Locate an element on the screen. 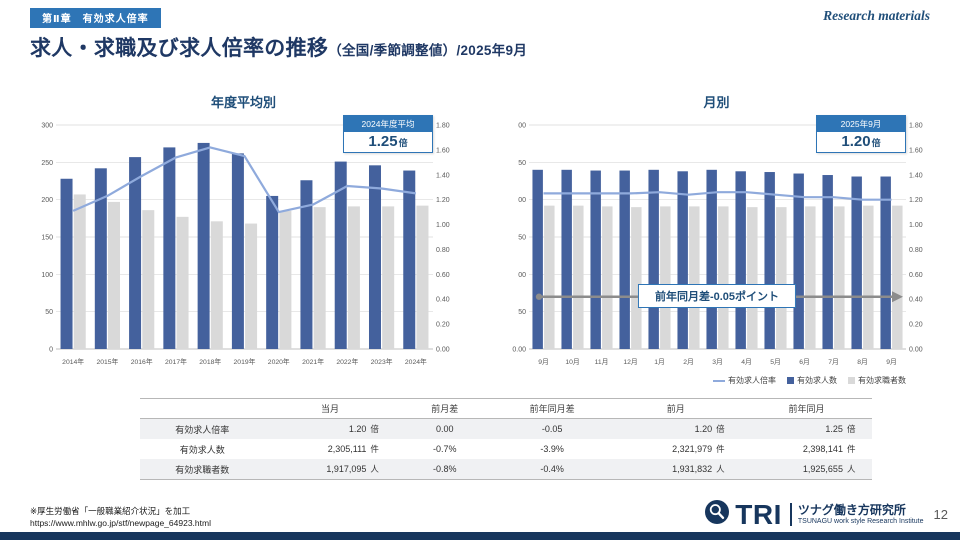  monthly-annotation-box: 2025年9月 1.20倍 is located at coordinates (861, 134).